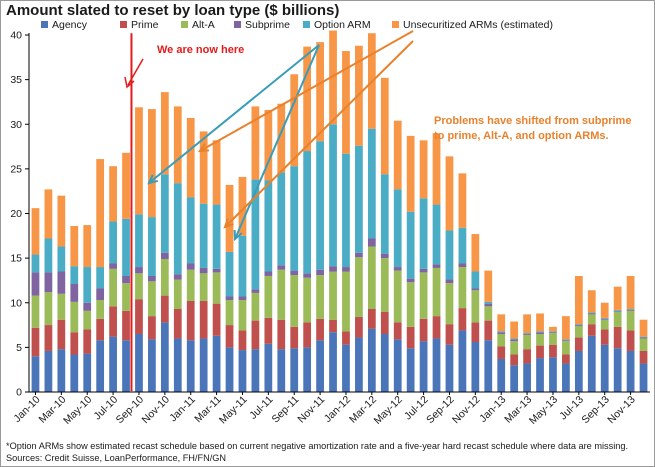  What do you see at coordinates (285, 410) in the screenshot?
I see `x-tick-label: Sep-11` at bounding box center [285, 410].